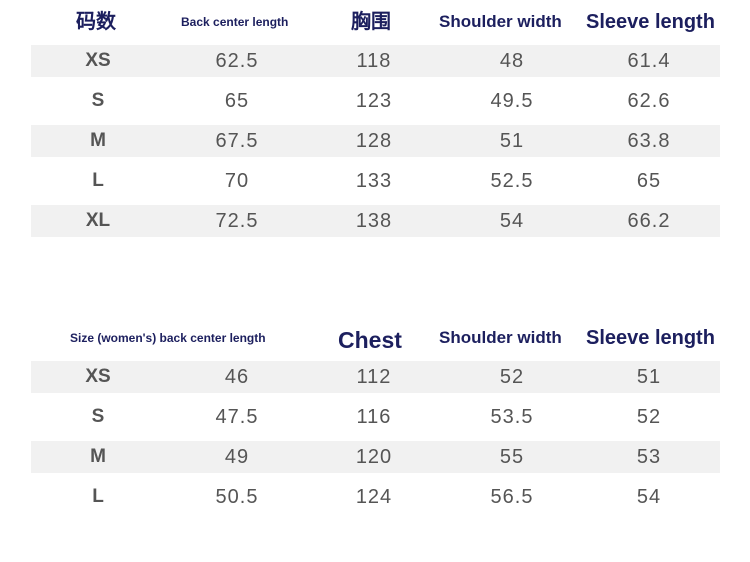 The image size is (750, 562). I want to click on sleeve-cell: 63.8, so click(649, 141).